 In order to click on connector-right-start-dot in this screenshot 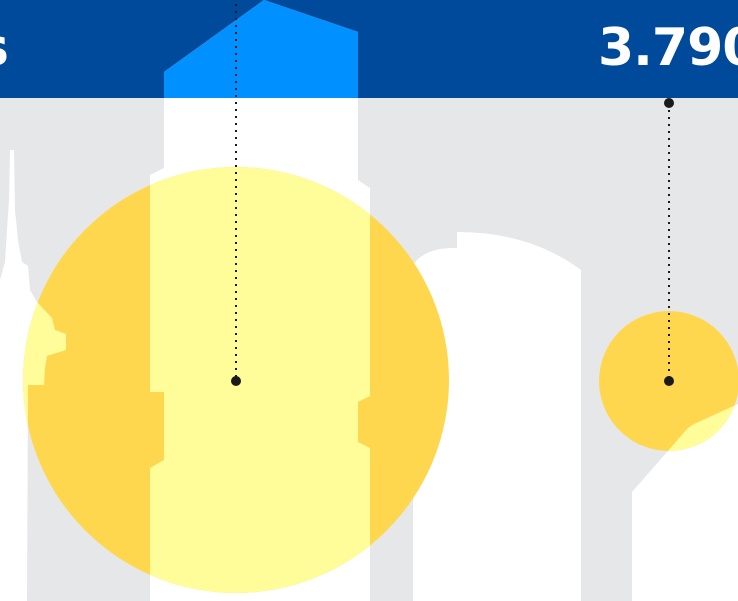, I will do `click(669, 103)`.